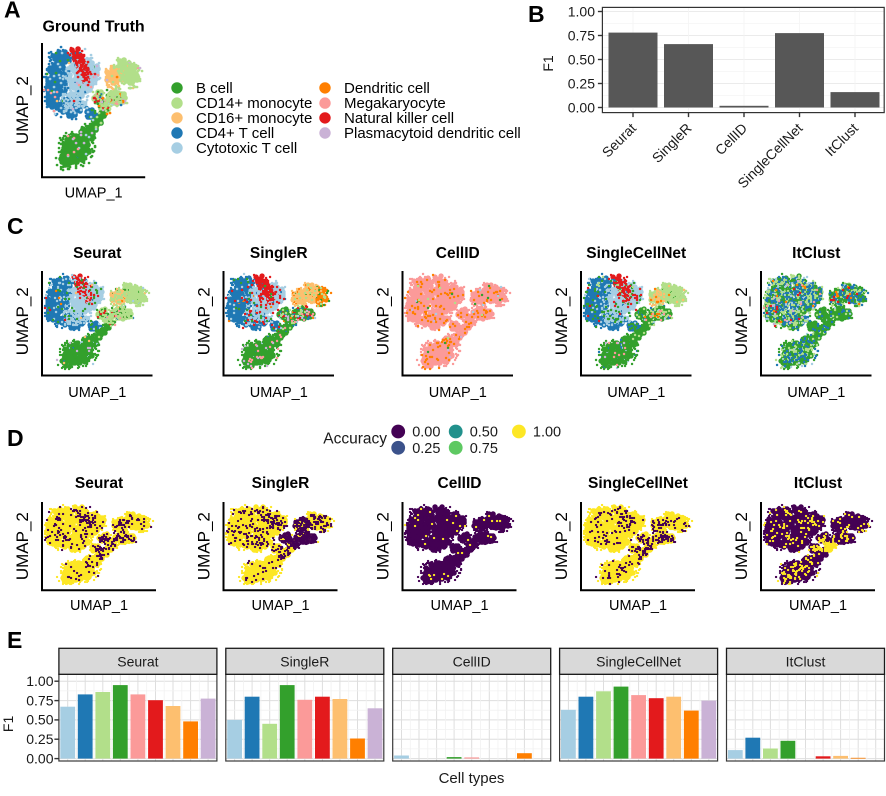 This screenshot has height=796, width=886. Describe the element at coordinates (12, 11) in the screenshot. I see `svg-text: A` at that location.